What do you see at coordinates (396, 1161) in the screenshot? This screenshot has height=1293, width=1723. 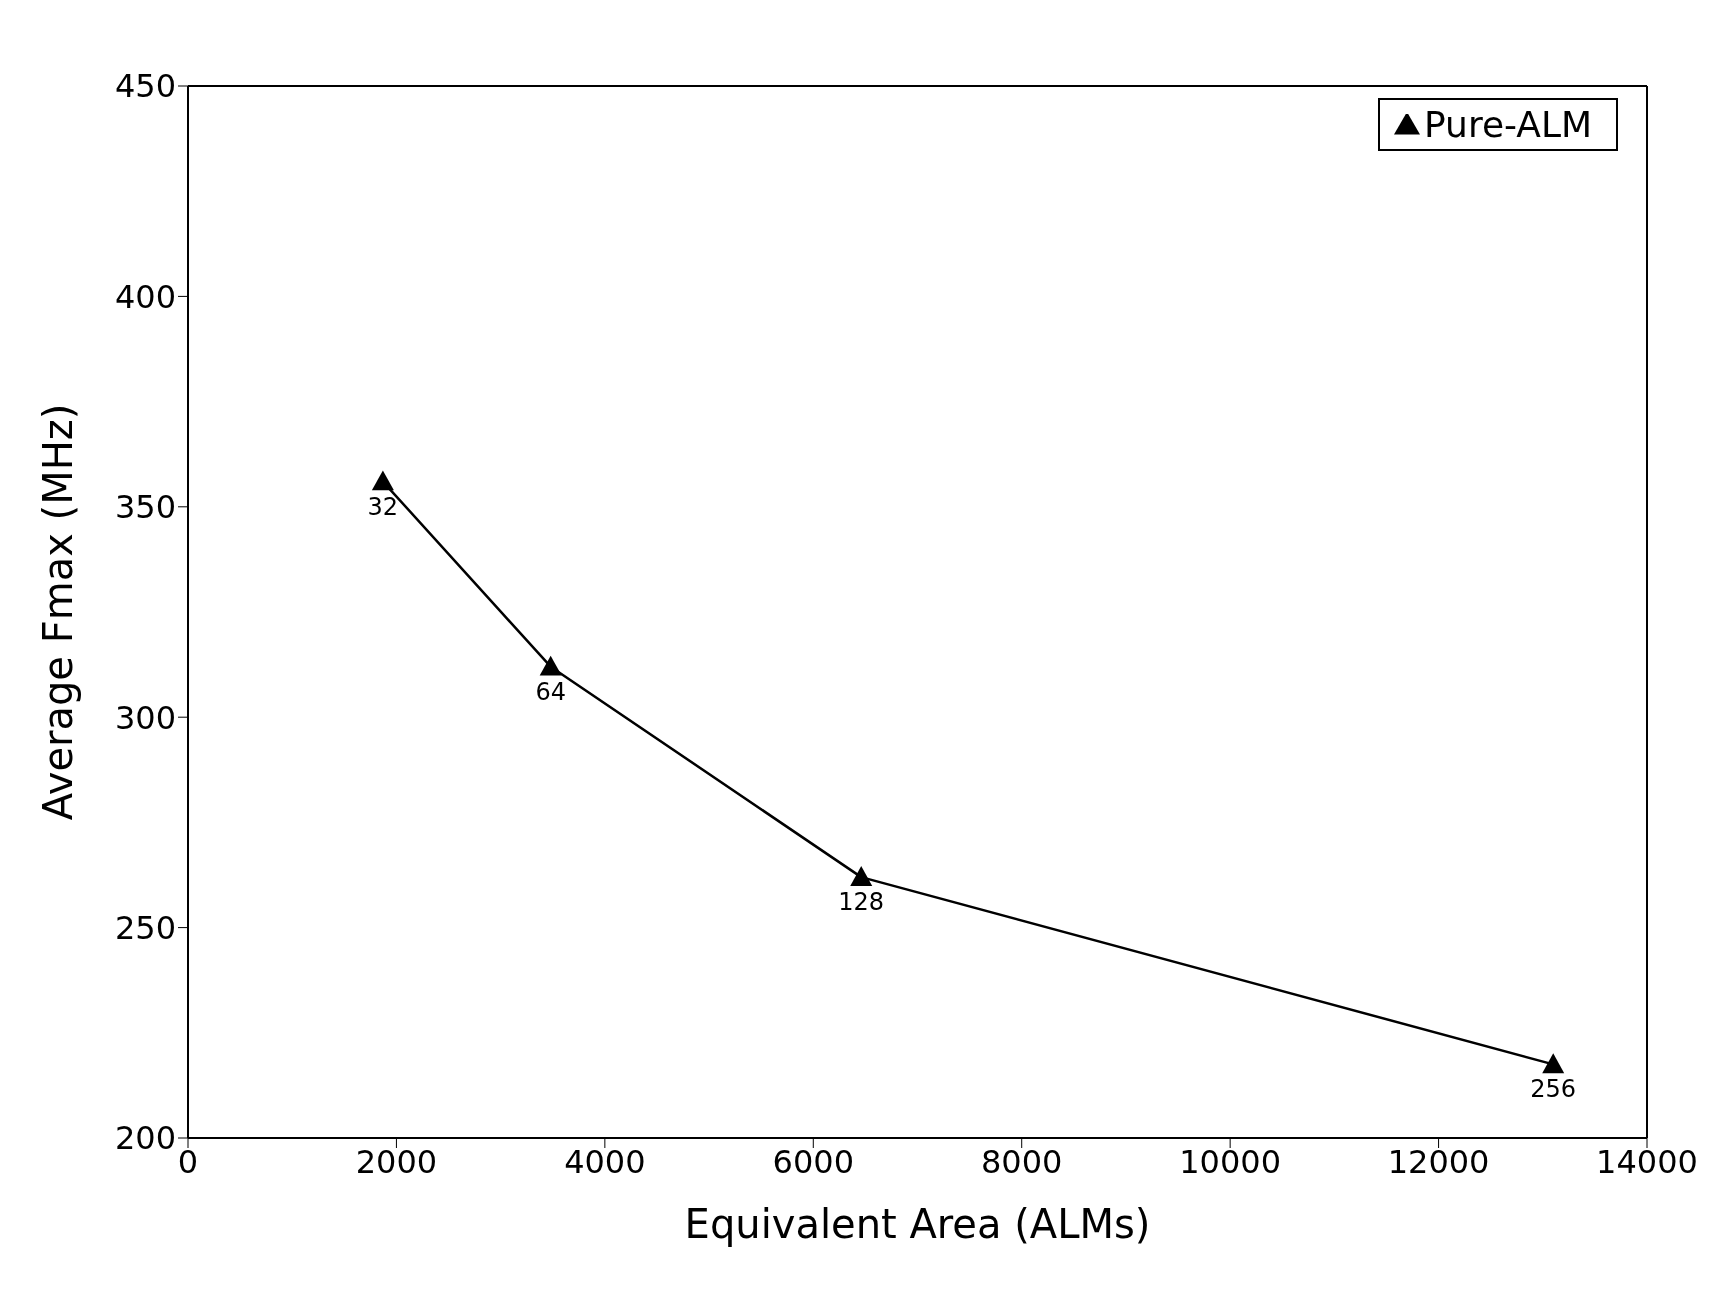 I see `x-tick-label: 2000` at bounding box center [396, 1161].